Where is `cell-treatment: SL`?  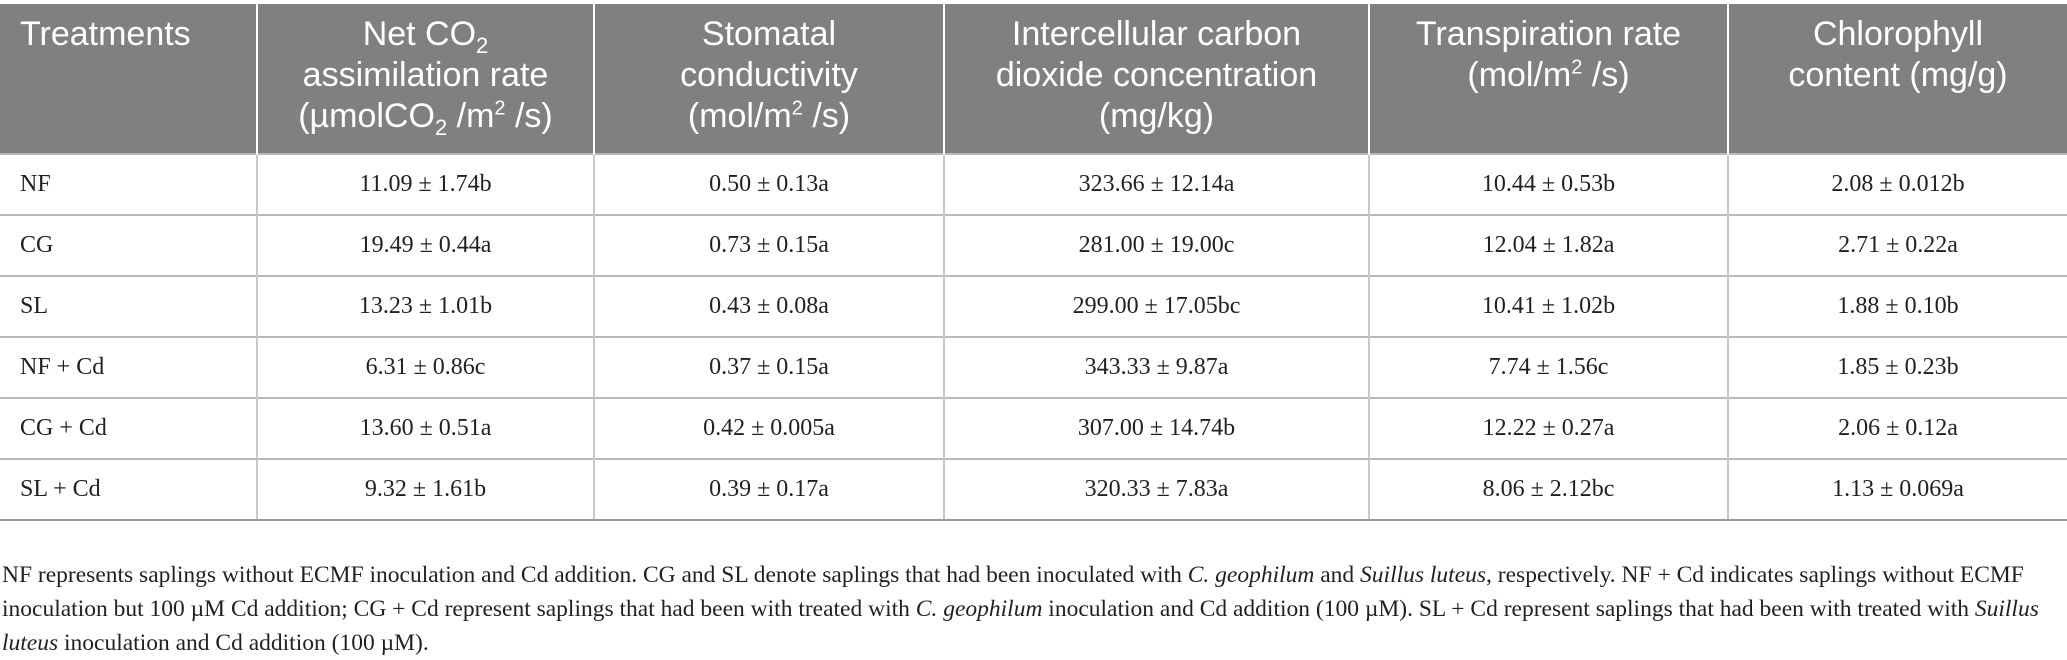
cell-treatment: SL is located at coordinates (128, 306).